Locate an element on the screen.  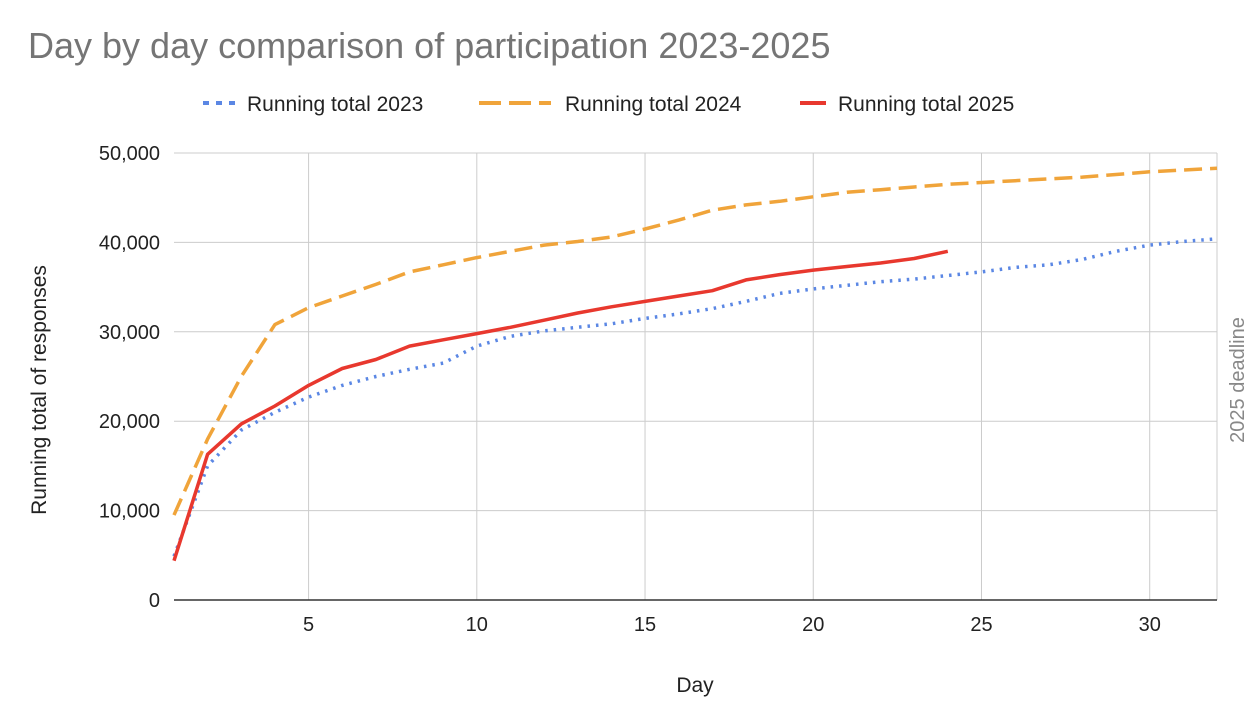
y-tick-label: 30,000 is located at coordinates (129, 333).